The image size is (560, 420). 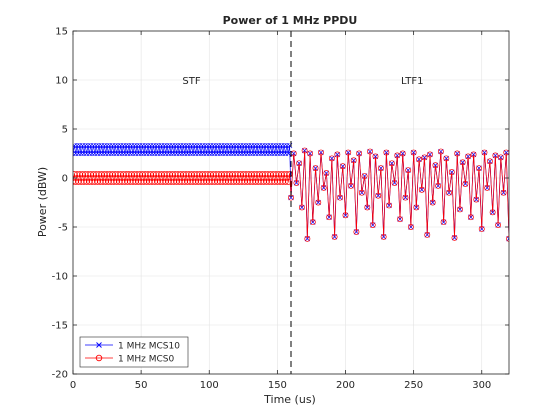 I want to click on x-tick-label: 200, so click(x=345, y=385).